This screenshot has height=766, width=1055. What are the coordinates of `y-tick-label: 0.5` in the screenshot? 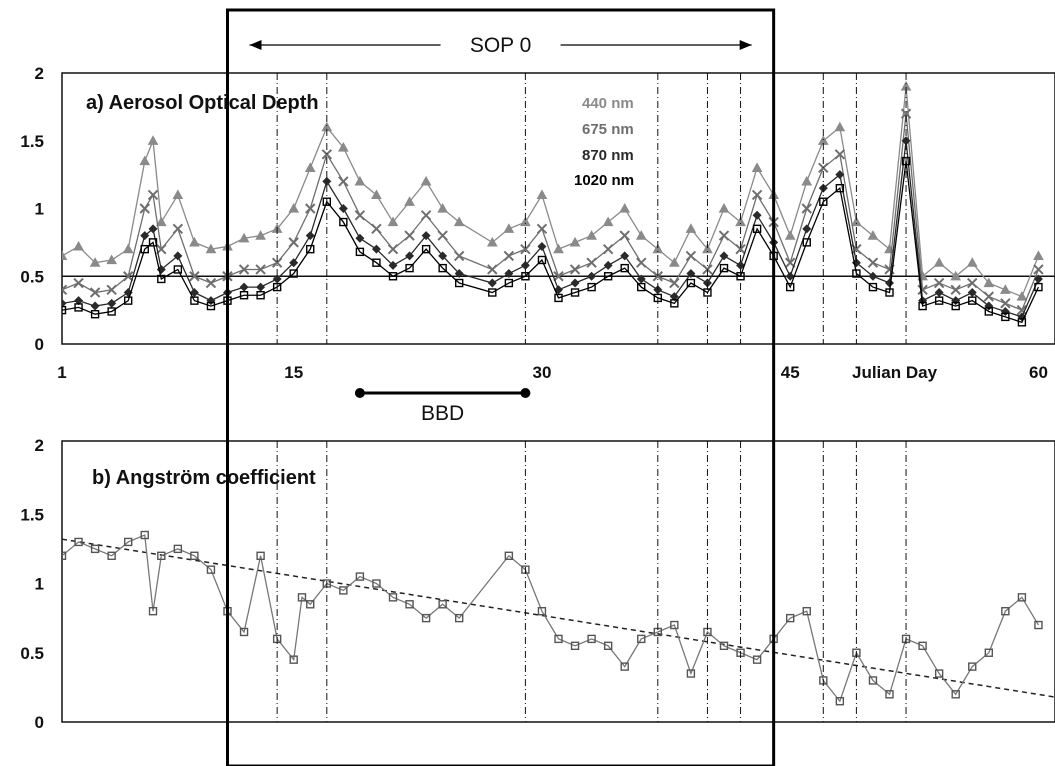 It's located at (32, 653).